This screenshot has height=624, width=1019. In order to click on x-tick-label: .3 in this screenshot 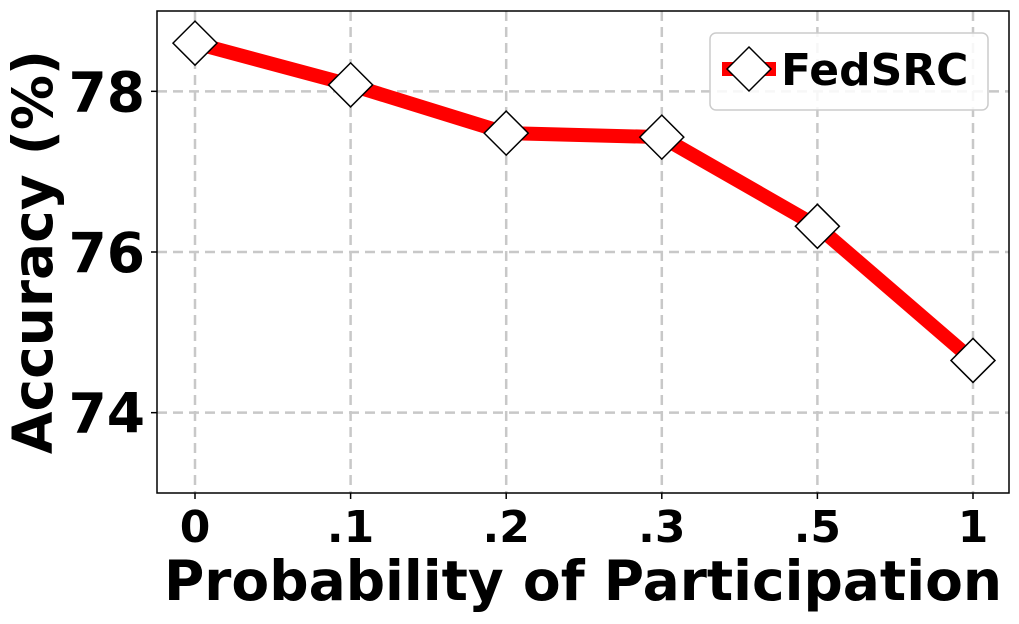, I will do `click(661, 527)`.